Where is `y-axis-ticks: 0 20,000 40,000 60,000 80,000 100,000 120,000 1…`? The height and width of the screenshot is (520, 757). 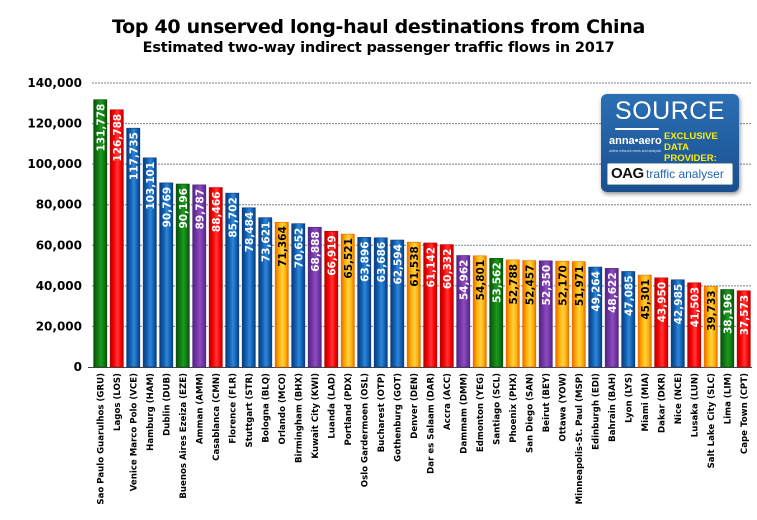
y-axis-ticks: 0 20,000 40,000 60,000 80,000 100,000 120,000 1… is located at coordinates (54, 225).